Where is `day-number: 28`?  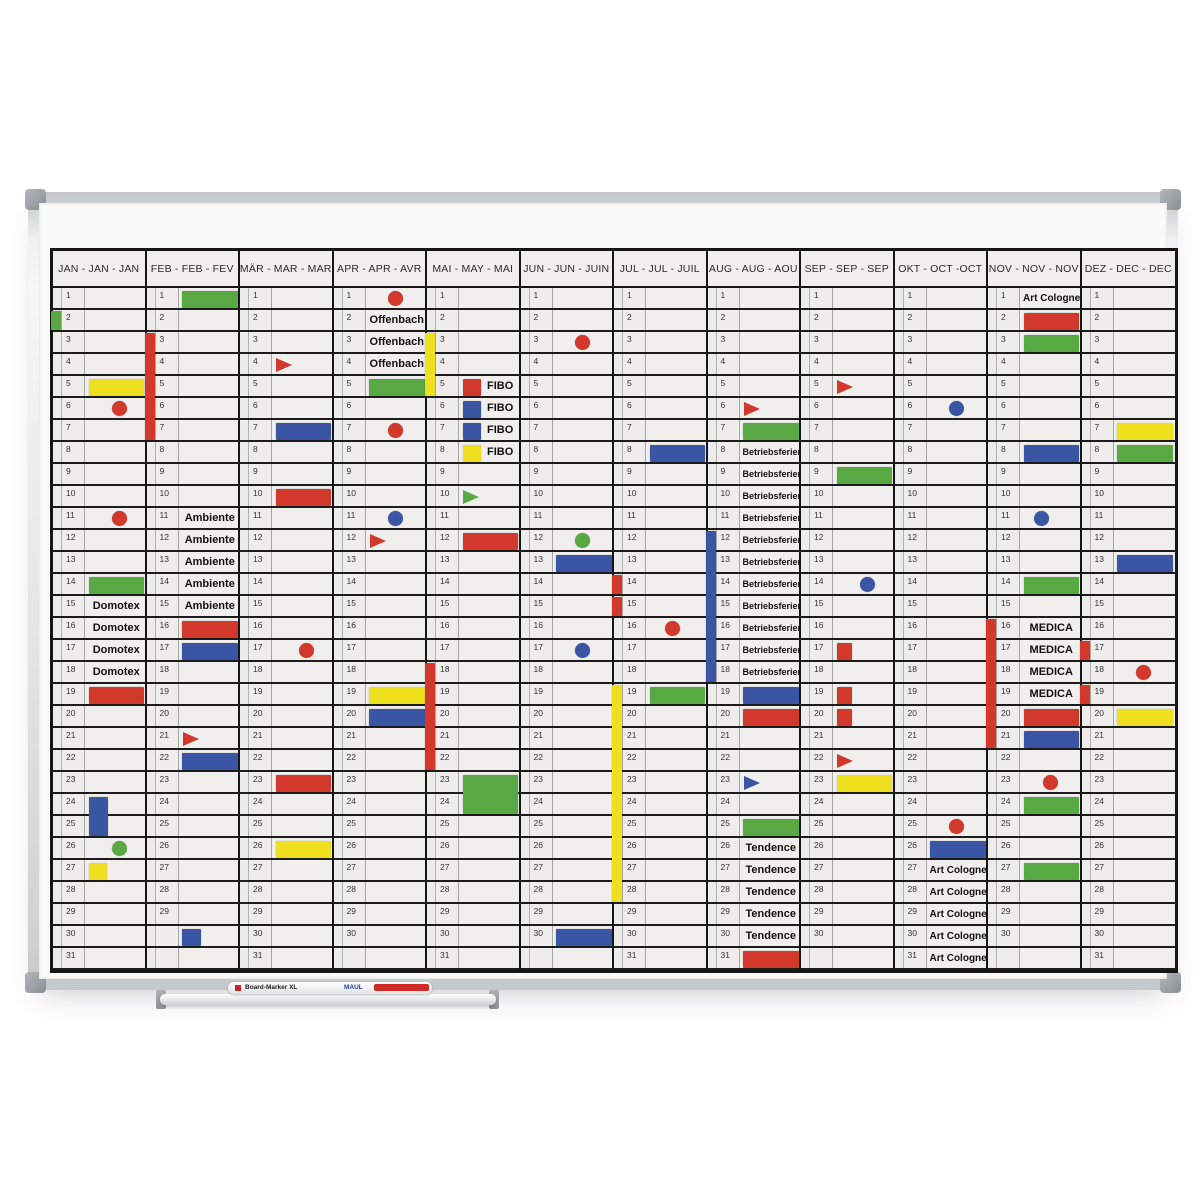
day-number: 28 is located at coordinates (260, 892).